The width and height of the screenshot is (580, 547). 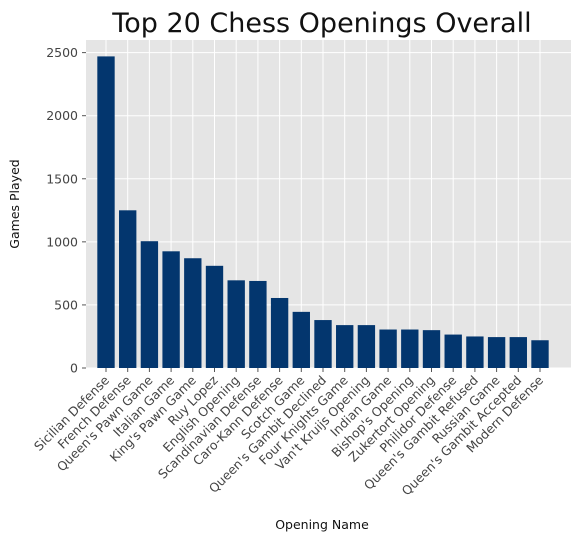 What do you see at coordinates (62, 241) in the screenshot?
I see `y-tick-label: 1000` at bounding box center [62, 241].